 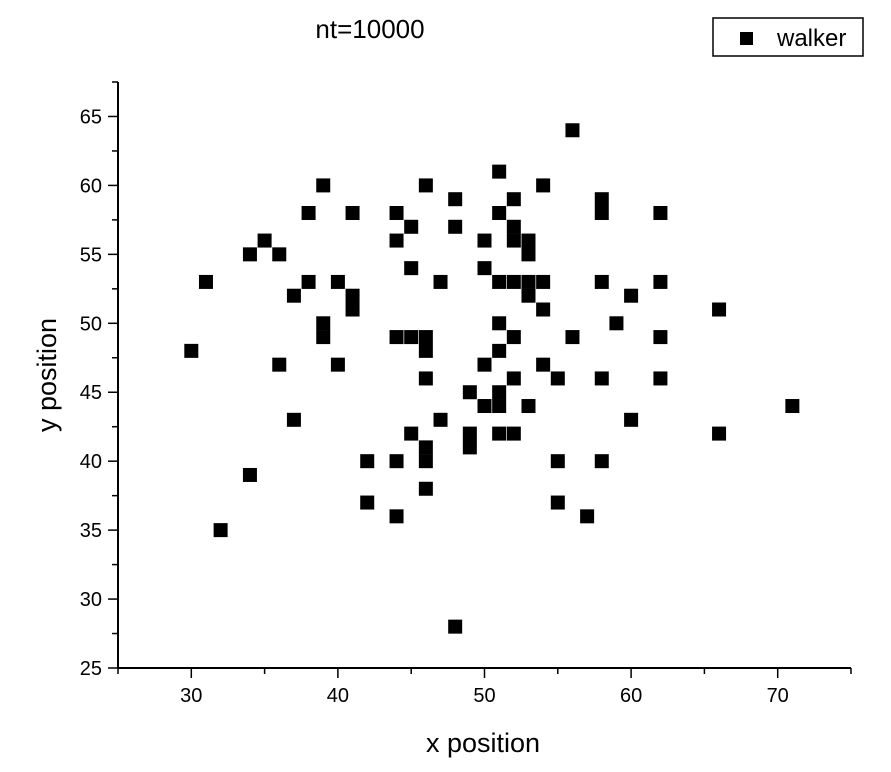 I want to click on y-axis-ticks: 25 30 35 40 45 50 55 60 65, so click(x=99, y=380).